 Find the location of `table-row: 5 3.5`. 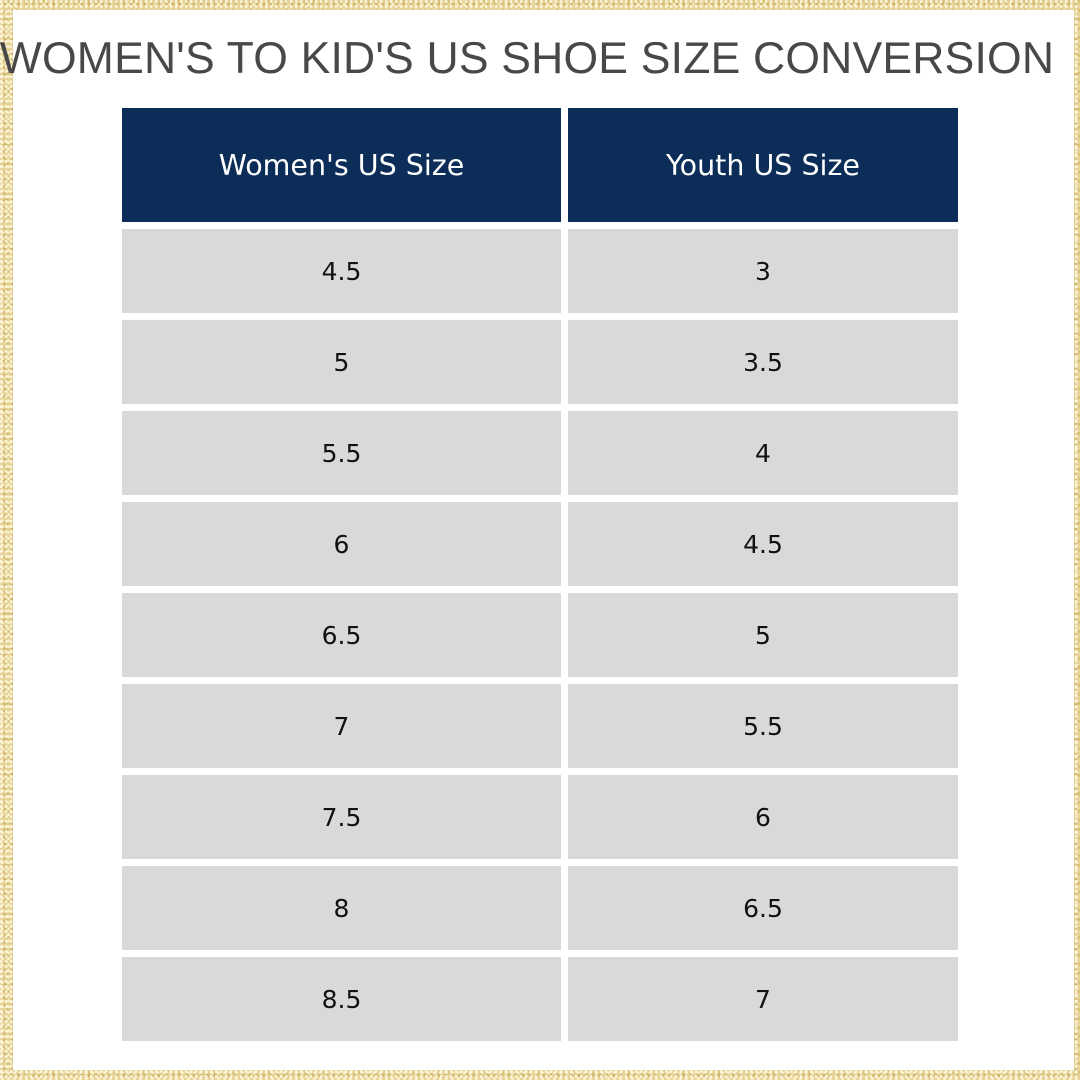

table-row: 5 3.5 is located at coordinates (540, 362).